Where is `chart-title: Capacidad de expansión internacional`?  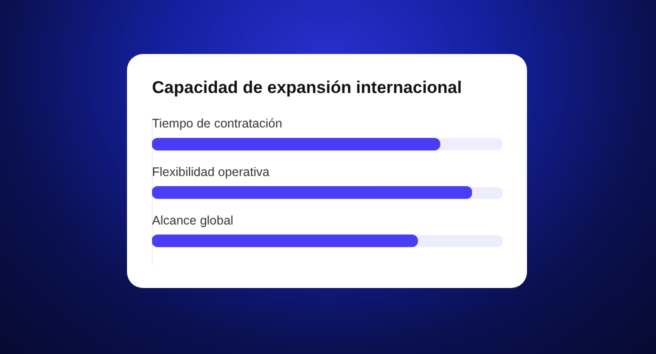
chart-title: Capacidad de expansión internacional is located at coordinates (307, 88).